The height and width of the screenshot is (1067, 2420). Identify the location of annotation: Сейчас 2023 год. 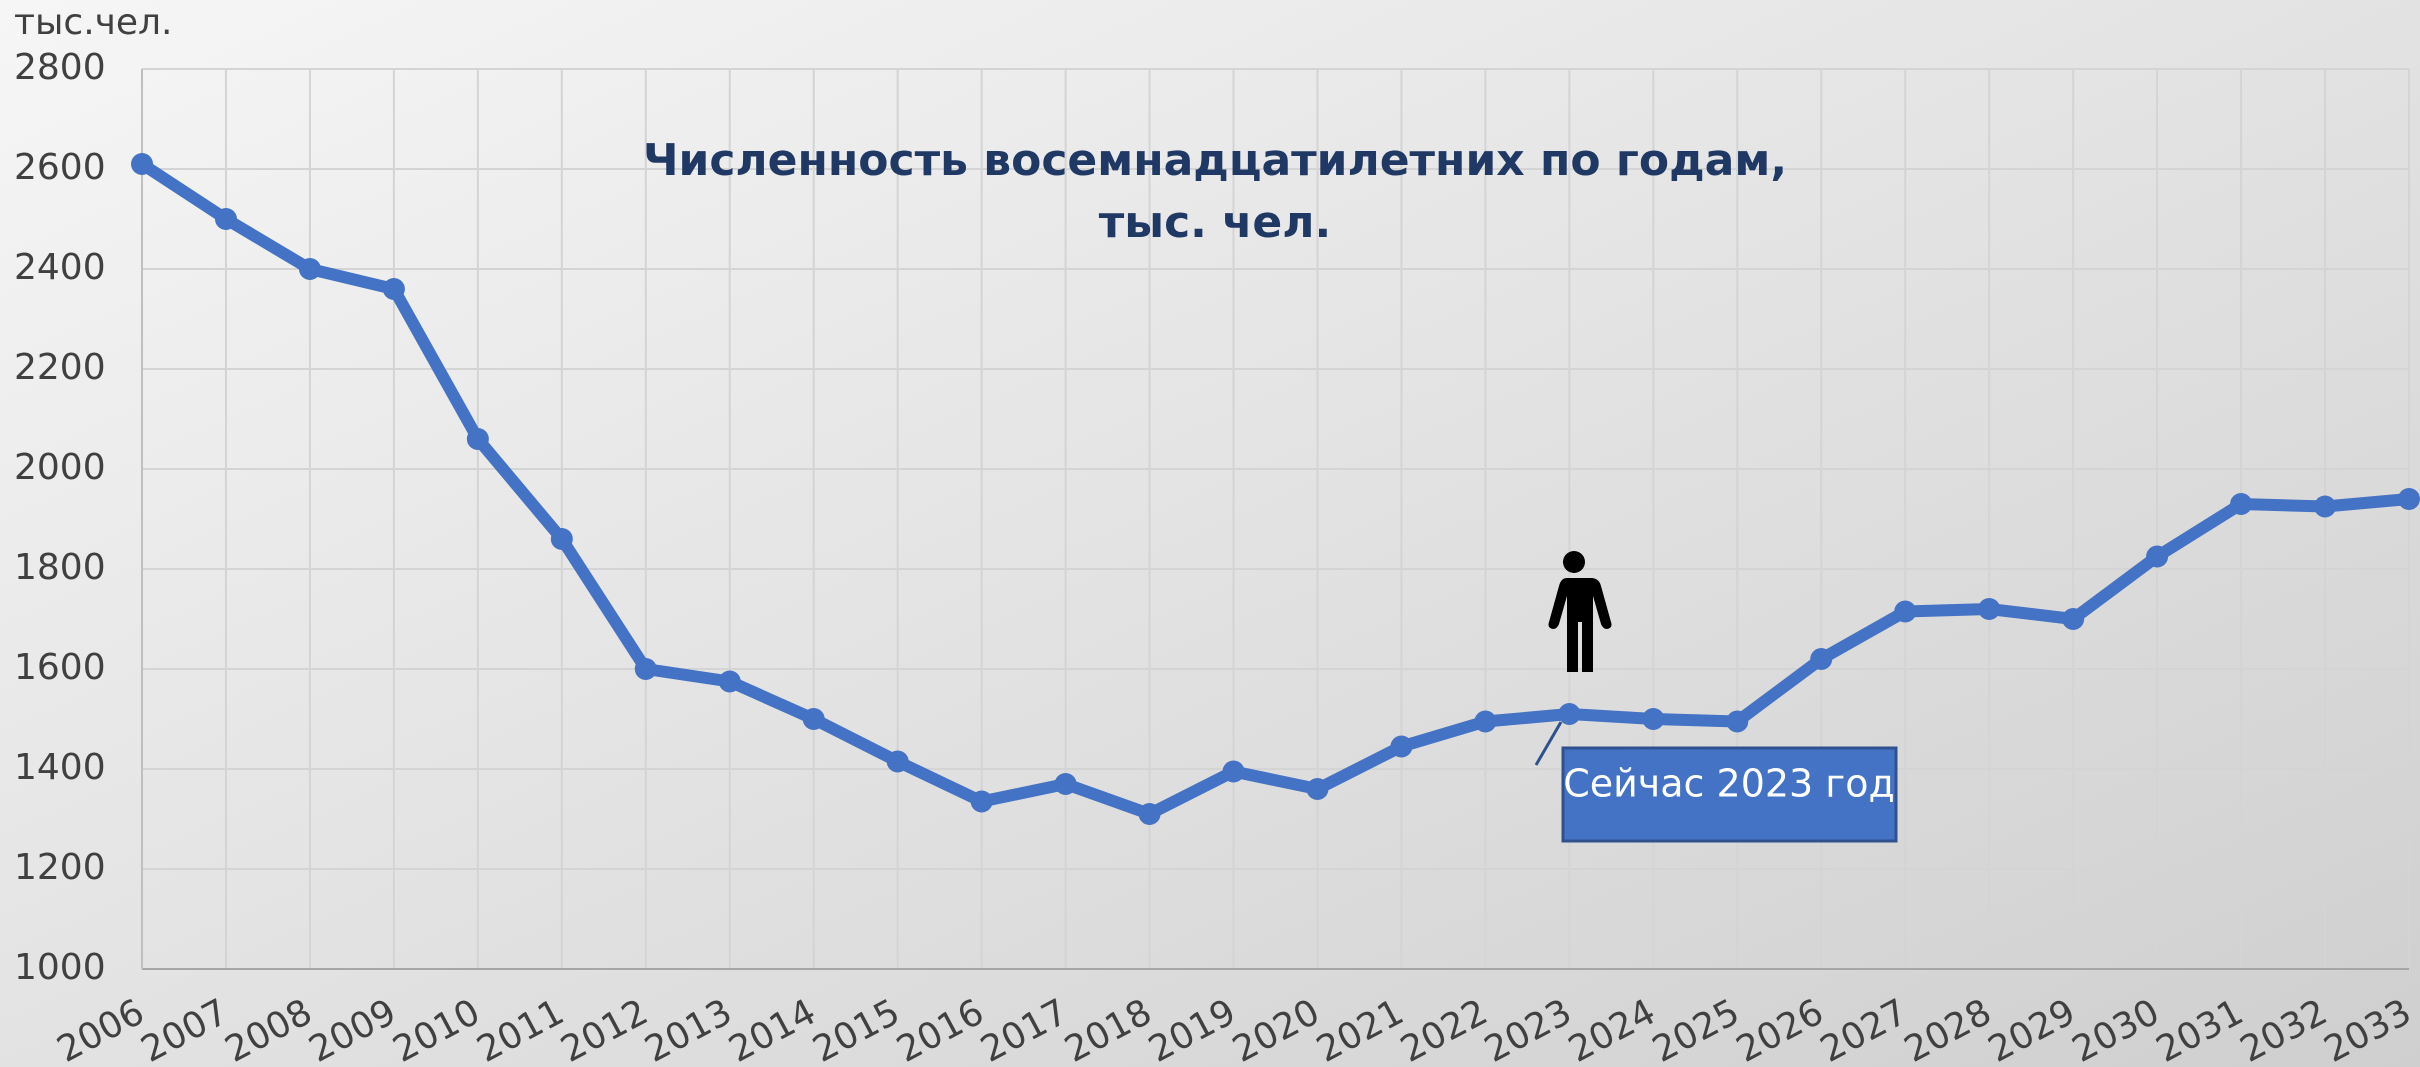
(1729, 784).